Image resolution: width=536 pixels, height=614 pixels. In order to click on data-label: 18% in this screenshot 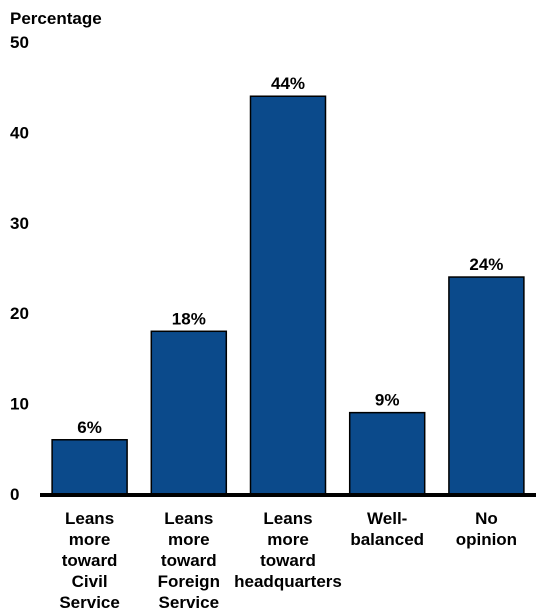, I will do `click(189, 318)`.